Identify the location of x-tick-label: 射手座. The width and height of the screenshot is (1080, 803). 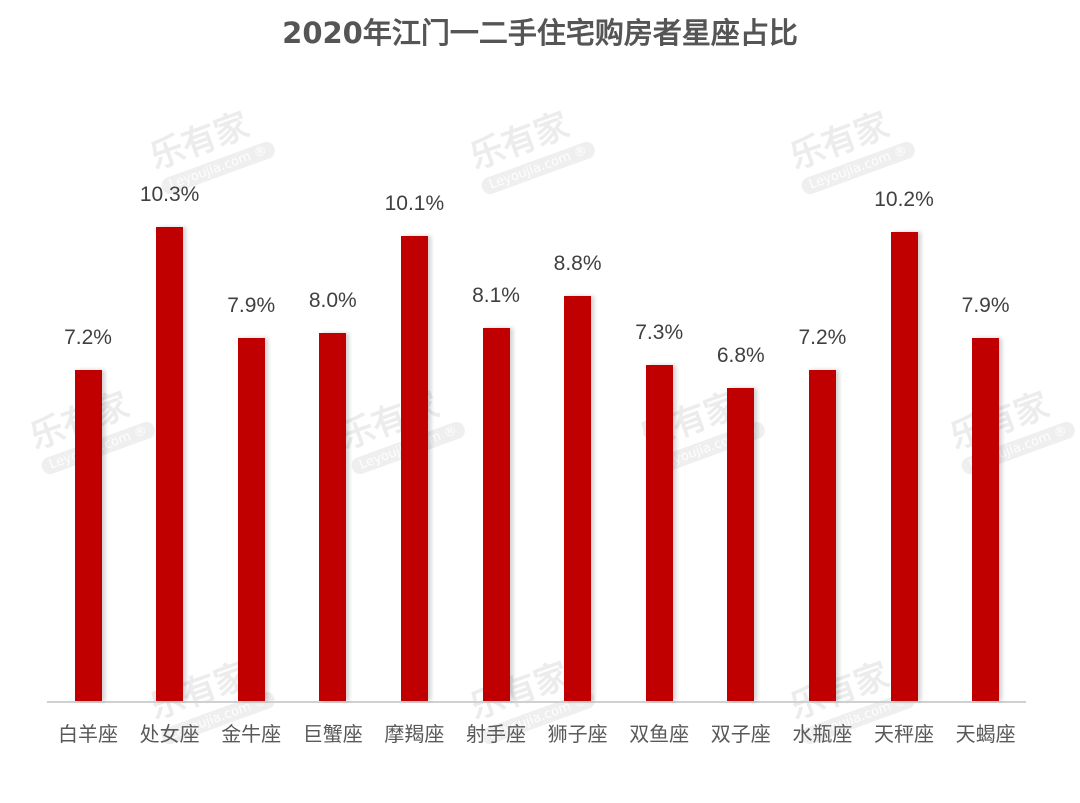
(496, 734).